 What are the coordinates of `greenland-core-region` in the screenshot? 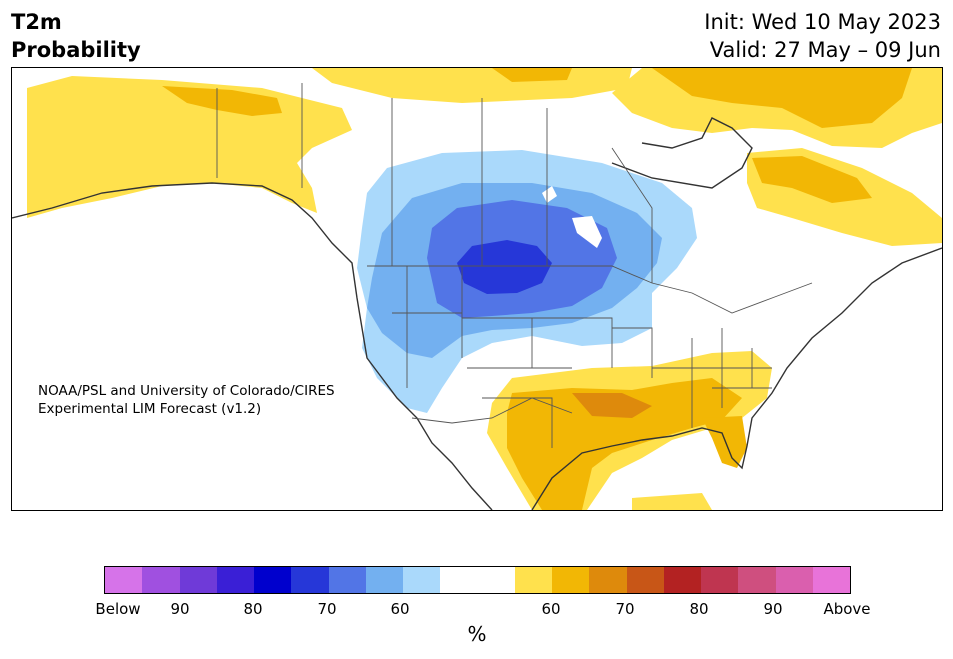 It's located at (782, 98).